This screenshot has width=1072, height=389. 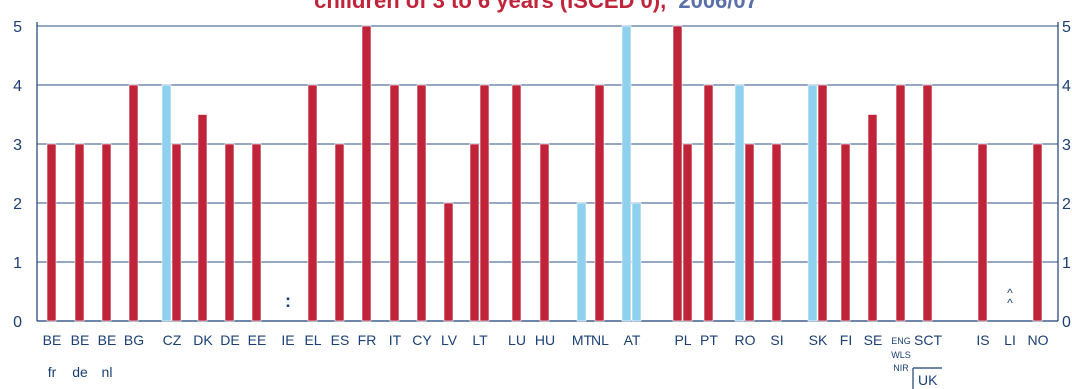 What do you see at coordinates (873, 340) in the screenshot?
I see `x-label-se: SE` at bounding box center [873, 340].